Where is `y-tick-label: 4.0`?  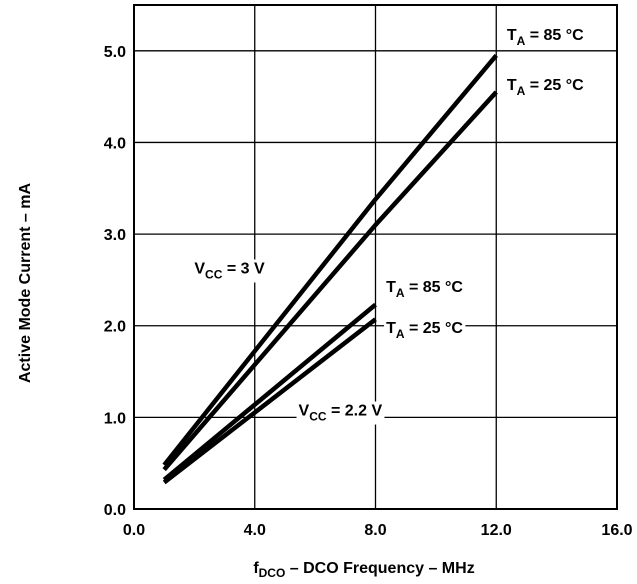
y-tick-label: 4.0 is located at coordinates (115, 143).